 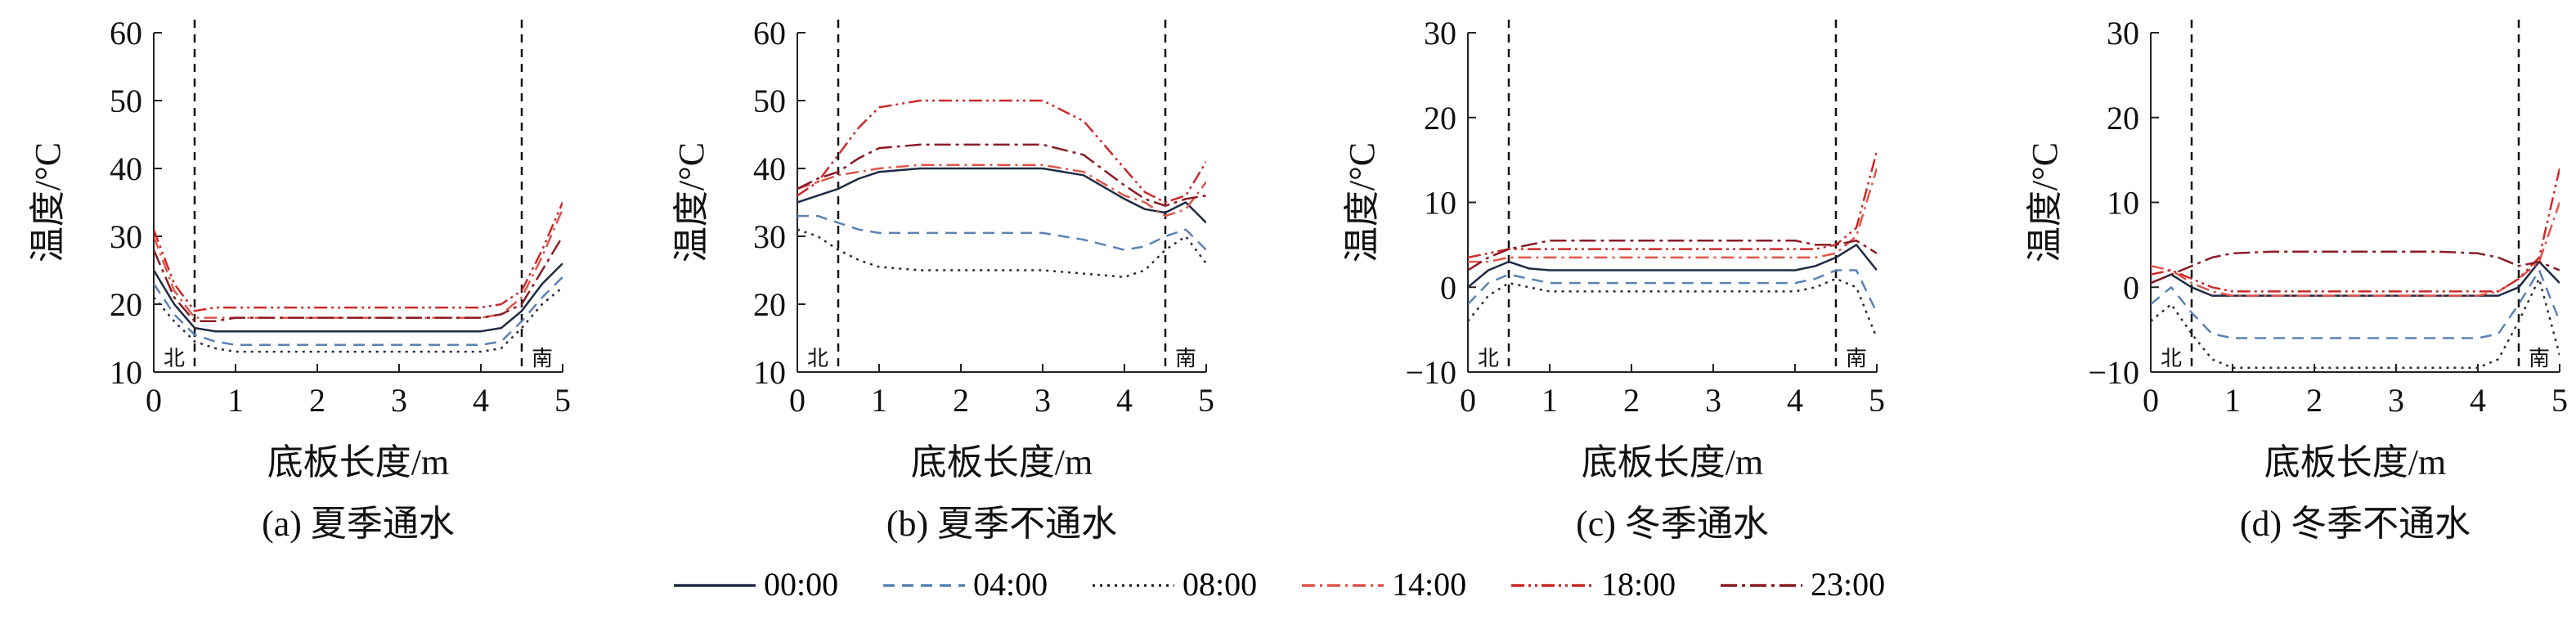 What do you see at coordinates (756, 584) in the screenshot?
I see `legend-item-0000: 00:00` at bounding box center [756, 584].